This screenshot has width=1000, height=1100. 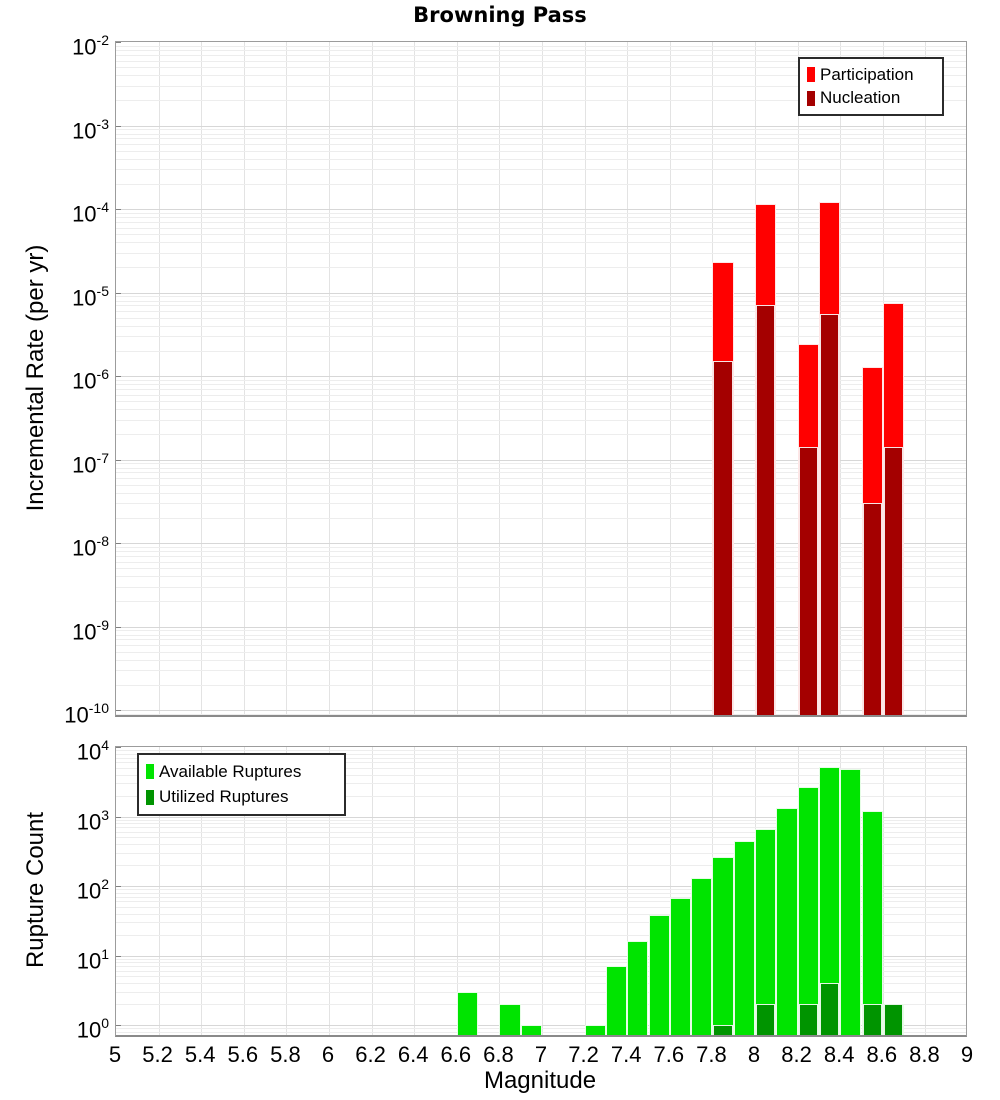 I want to click on legend-item-utilized: Utilized Ruptures, so click(x=241, y=797).